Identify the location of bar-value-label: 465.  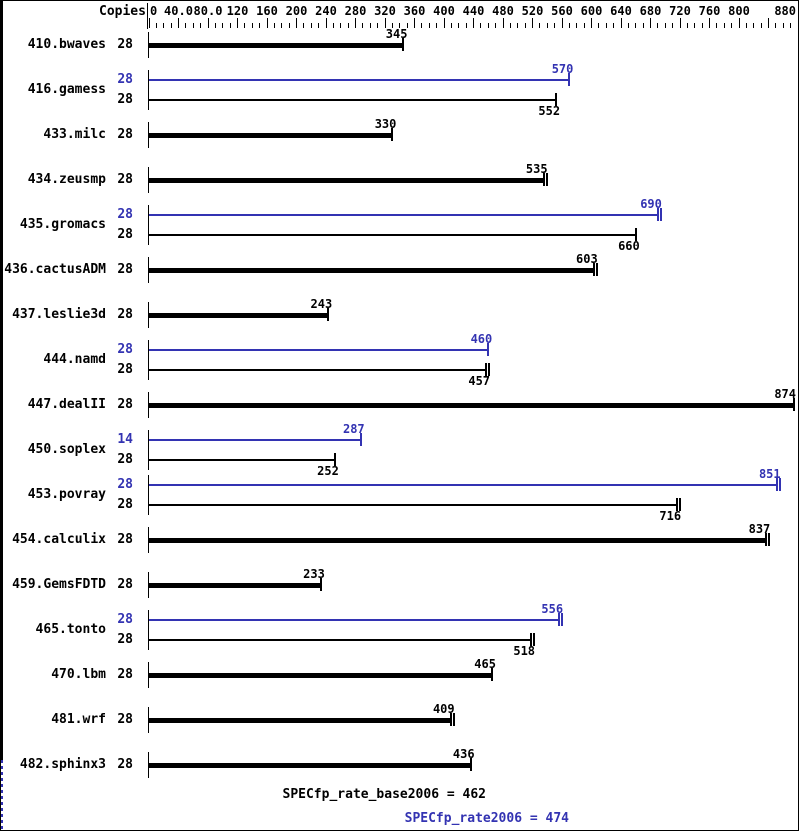
(485, 664).